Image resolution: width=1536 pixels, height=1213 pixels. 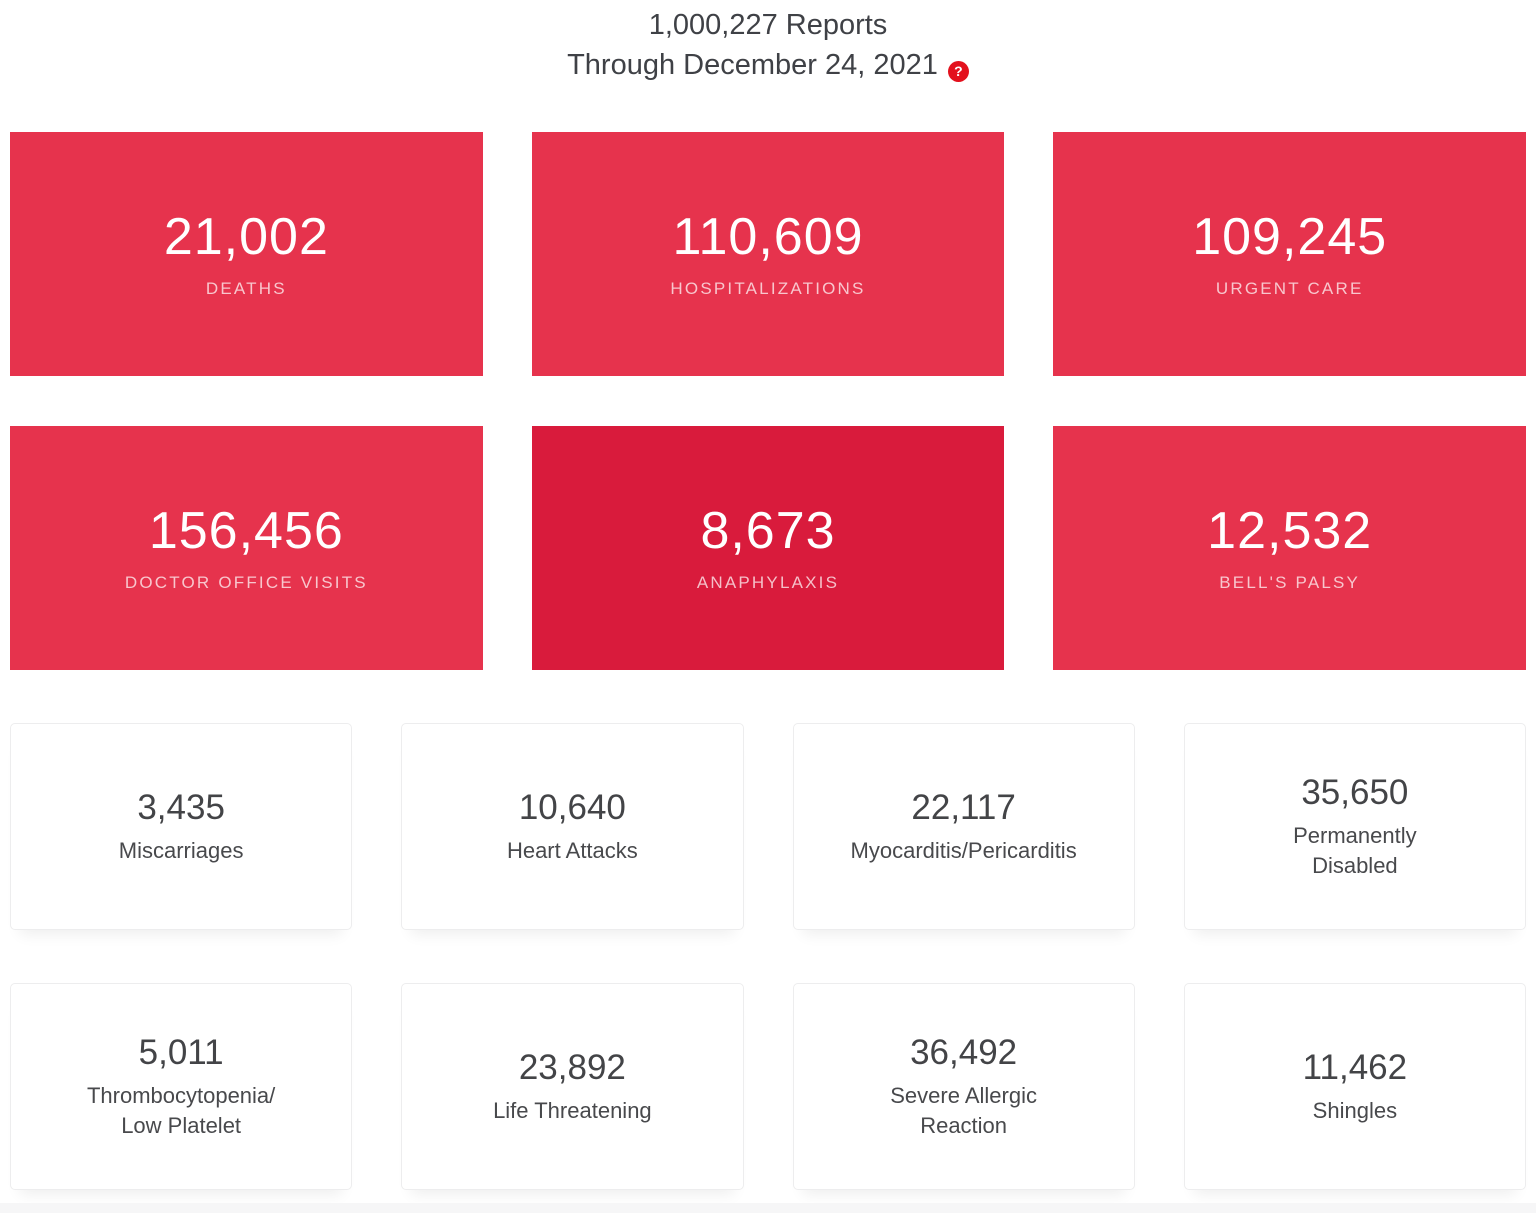 What do you see at coordinates (181, 1052) in the screenshot?
I see `stat-value: 5,011` at bounding box center [181, 1052].